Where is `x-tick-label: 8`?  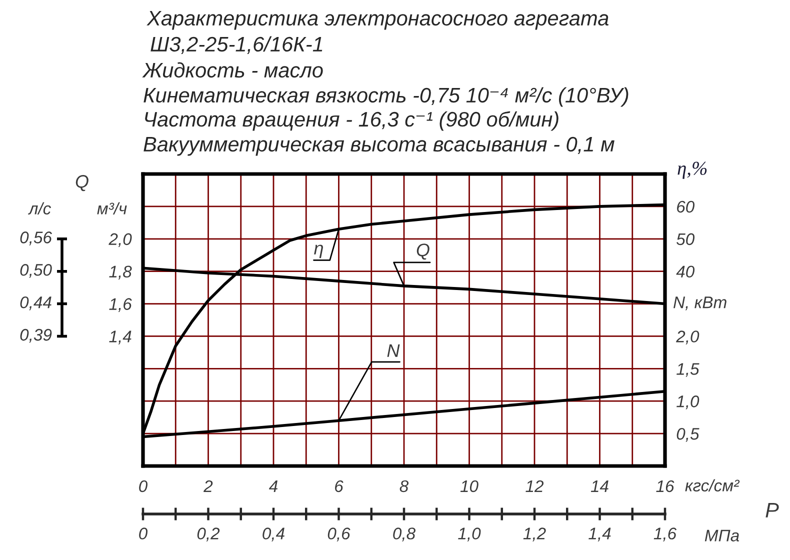 x-tick-label: 8 is located at coordinates (404, 486).